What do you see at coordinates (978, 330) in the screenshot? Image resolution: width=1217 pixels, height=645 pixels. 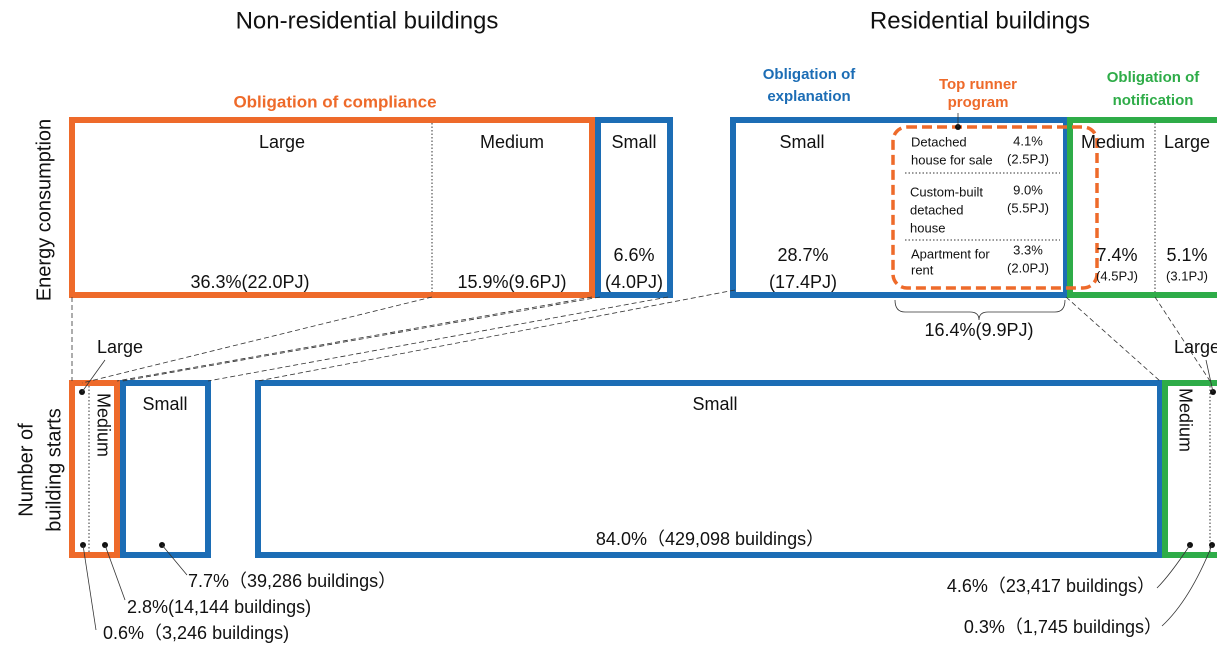 I see `brace-label: 16.4%(9.9PJ)` at bounding box center [978, 330].